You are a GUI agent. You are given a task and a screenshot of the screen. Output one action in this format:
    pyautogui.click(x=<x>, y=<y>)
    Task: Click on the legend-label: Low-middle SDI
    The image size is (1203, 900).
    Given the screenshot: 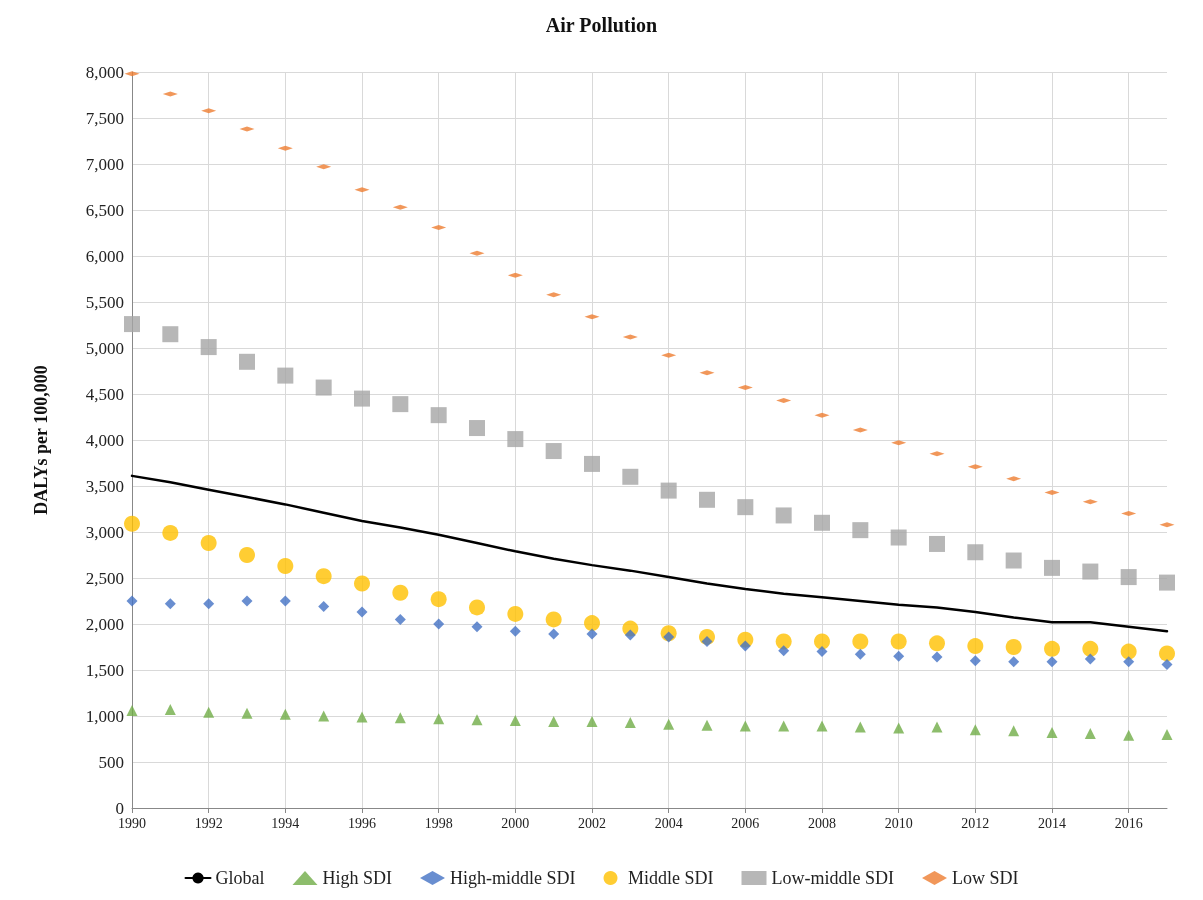 What is the action you would take?
    pyautogui.click(x=832, y=878)
    